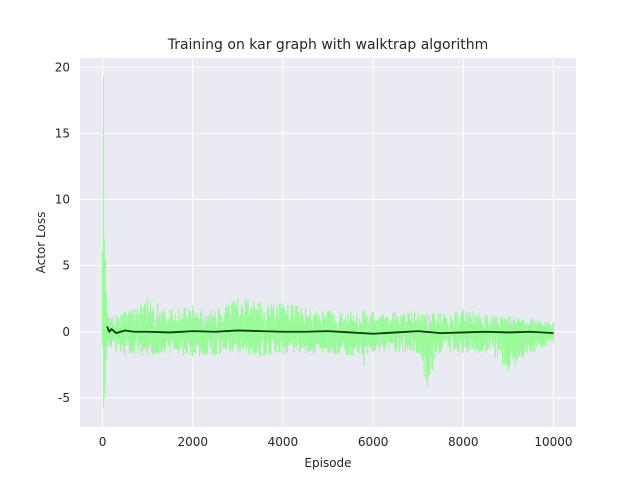  Describe the element at coordinates (64, 398) in the screenshot. I see `y-tick-label: -5` at that location.